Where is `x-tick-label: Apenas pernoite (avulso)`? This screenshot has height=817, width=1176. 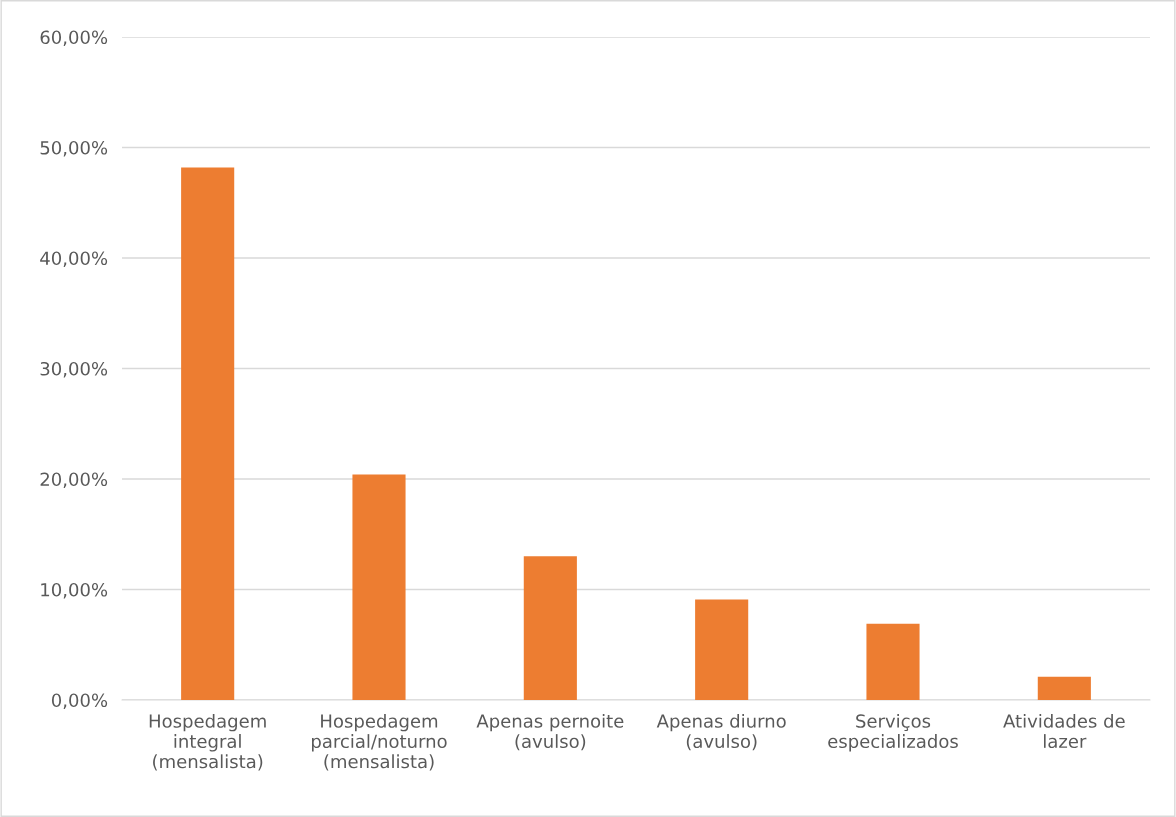 x-tick-label: Apenas pernoite (avulso) is located at coordinates (550, 732).